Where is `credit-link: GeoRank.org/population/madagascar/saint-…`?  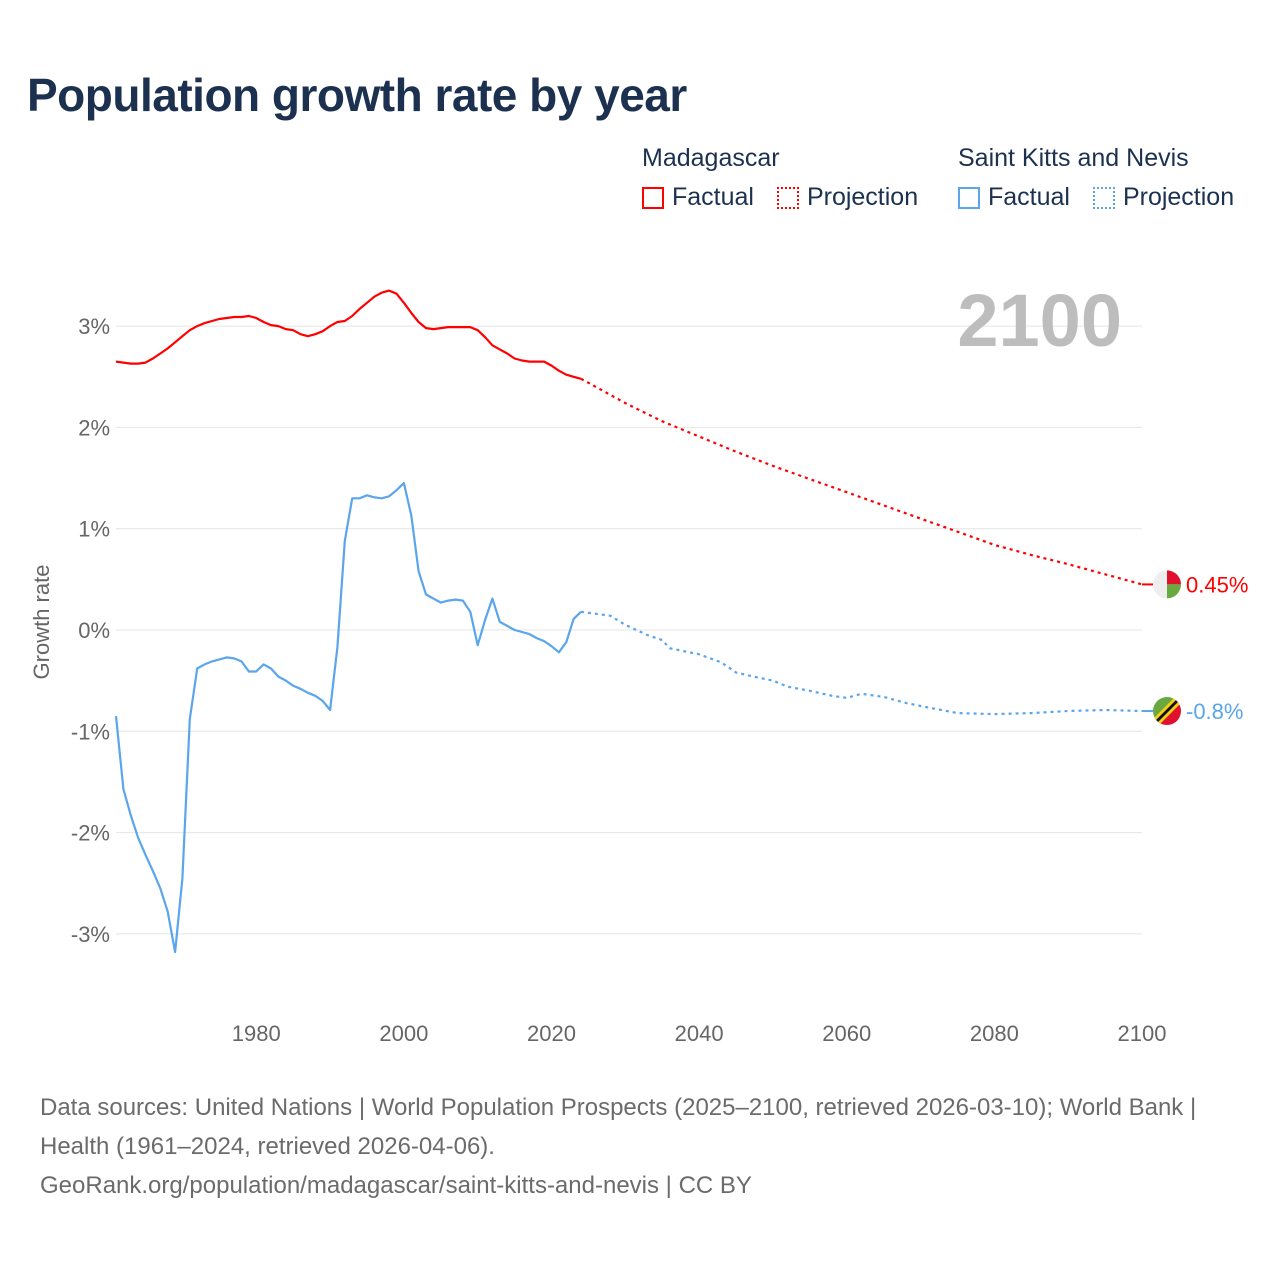 credit-link: GeoRank.org/population/madagascar/saint-… is located at coordinates (396, 1185).